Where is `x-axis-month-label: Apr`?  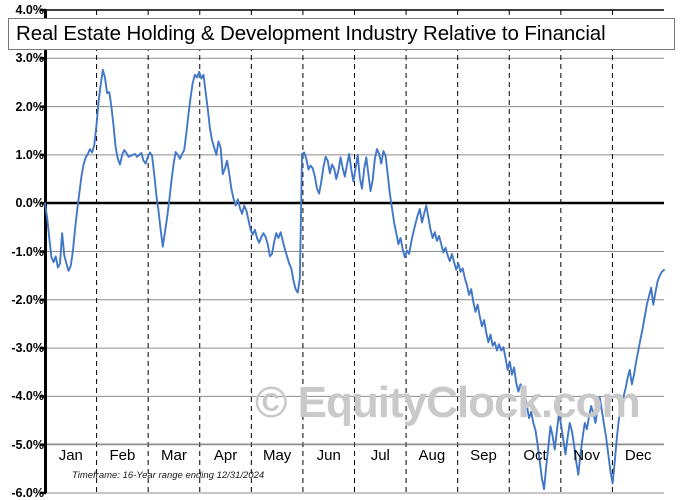
x-axis-month-label: Apr is located at coordinates (225, 455).